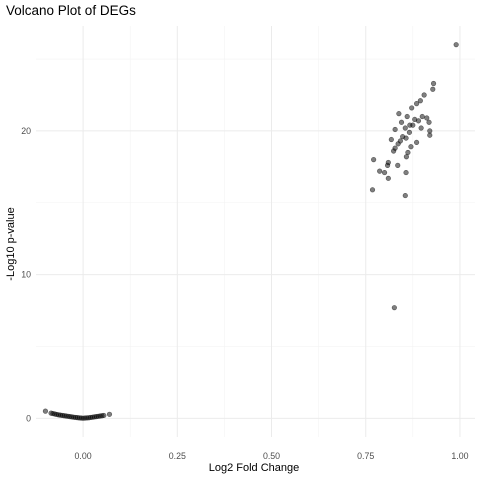  What do you see at coordinates (254, 468) in the screenshot?
I see `x-axis-title: Log2 Fold Change` at bounding box center [254, 468].